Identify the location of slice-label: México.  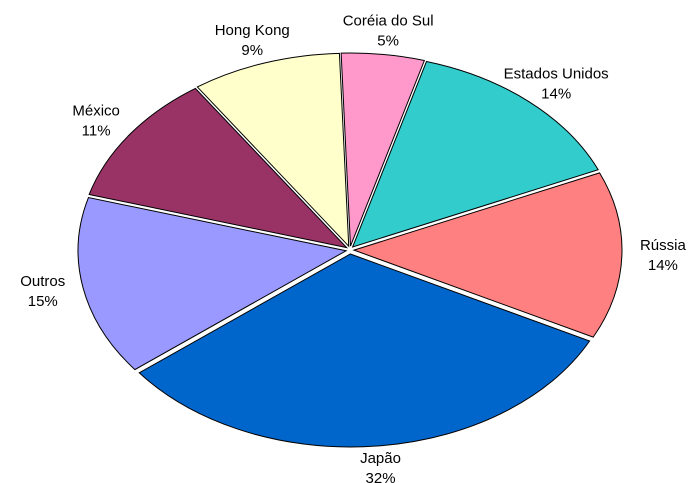
(96, 110).